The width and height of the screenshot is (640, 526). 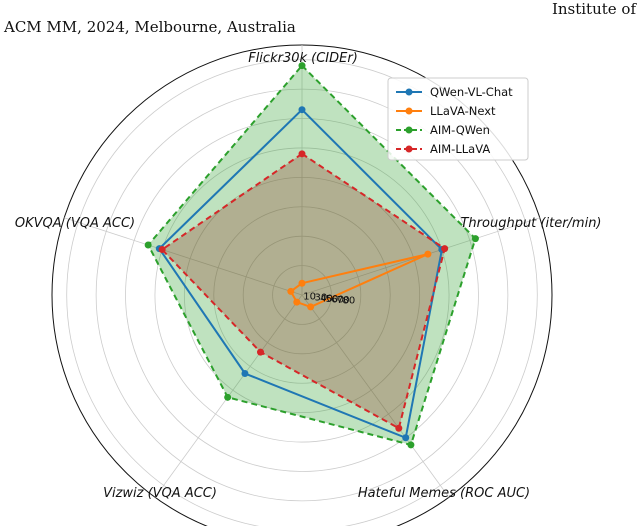 I want to click on axis-label: Hateful Memes (ROC AUC), so click(x=444, y=493).